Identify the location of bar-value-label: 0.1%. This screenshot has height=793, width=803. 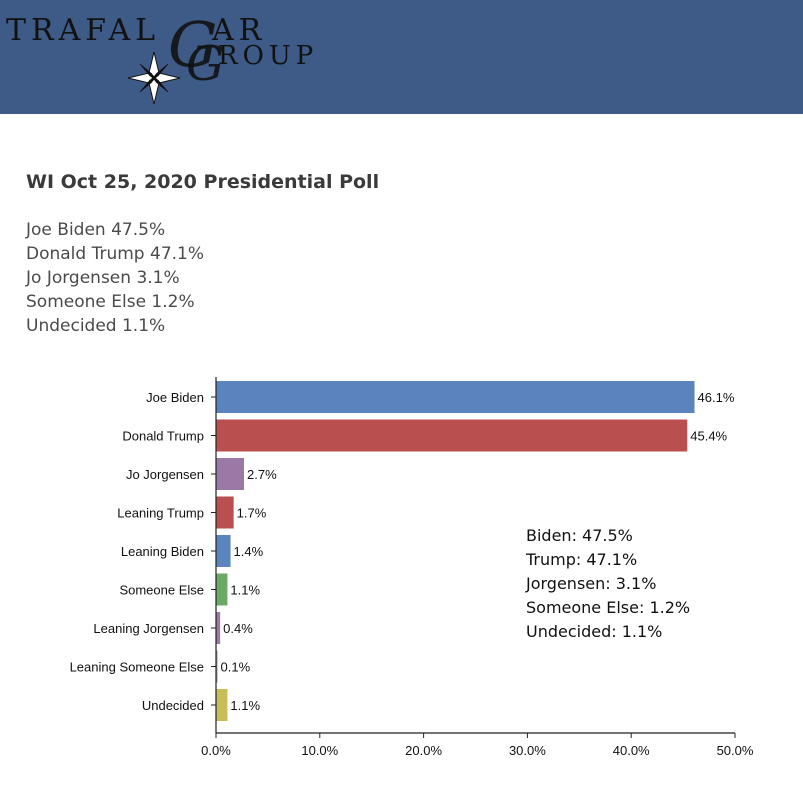
(236, 667).